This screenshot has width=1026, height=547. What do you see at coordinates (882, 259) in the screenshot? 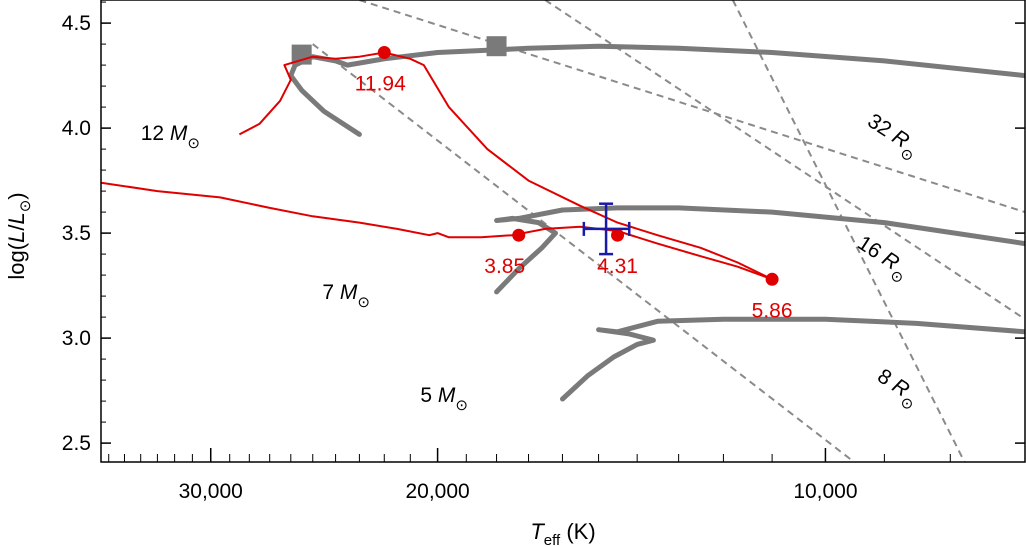
I see `radius-label-16: 16 R⊙` at bounding box center [882, 259].